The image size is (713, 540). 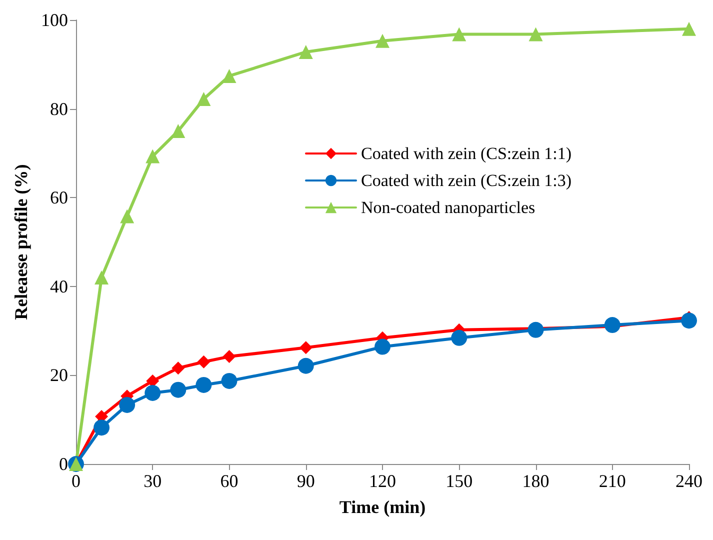 I want to click on x-tick-label: 210, so click(x=612, y=481).